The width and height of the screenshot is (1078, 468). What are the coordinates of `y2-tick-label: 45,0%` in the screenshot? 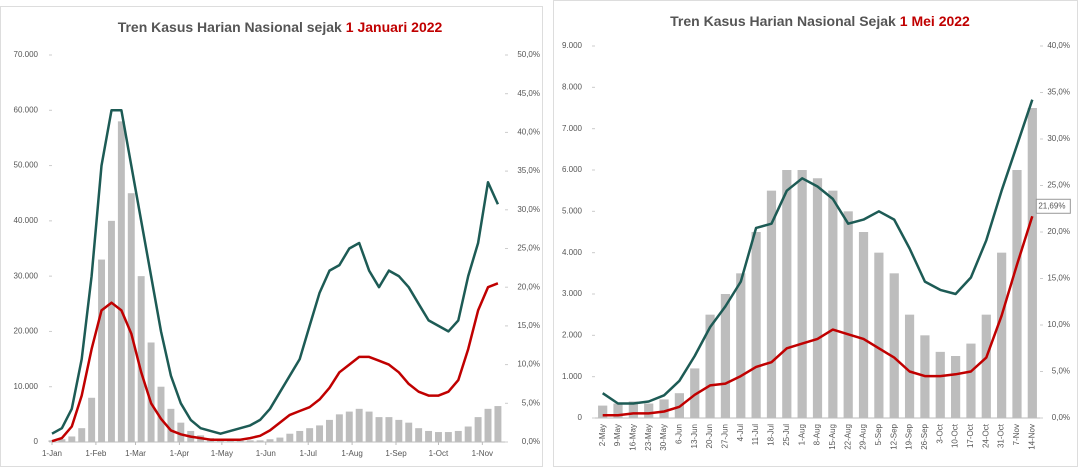 It's located at (528, 93).